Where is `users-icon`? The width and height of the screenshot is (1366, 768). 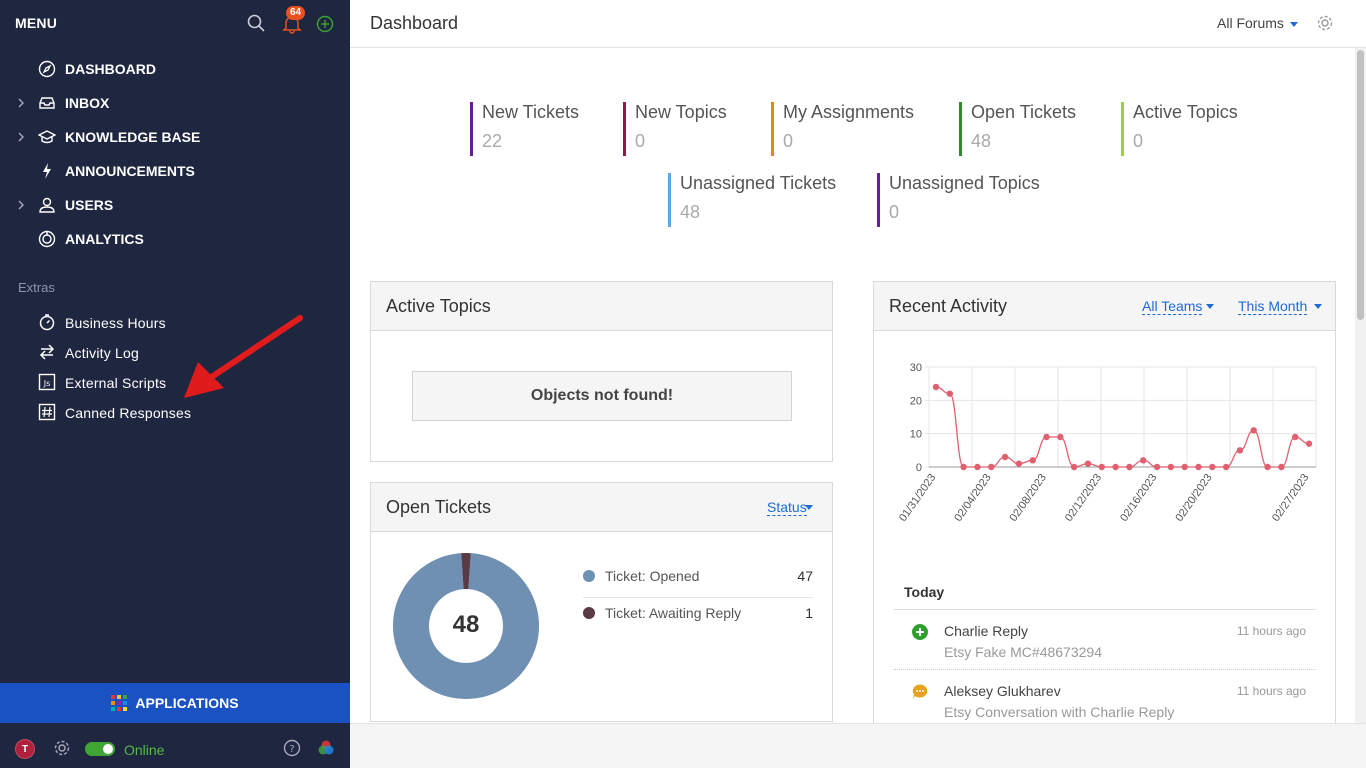
users-icon is located at coordinates (47, 205).